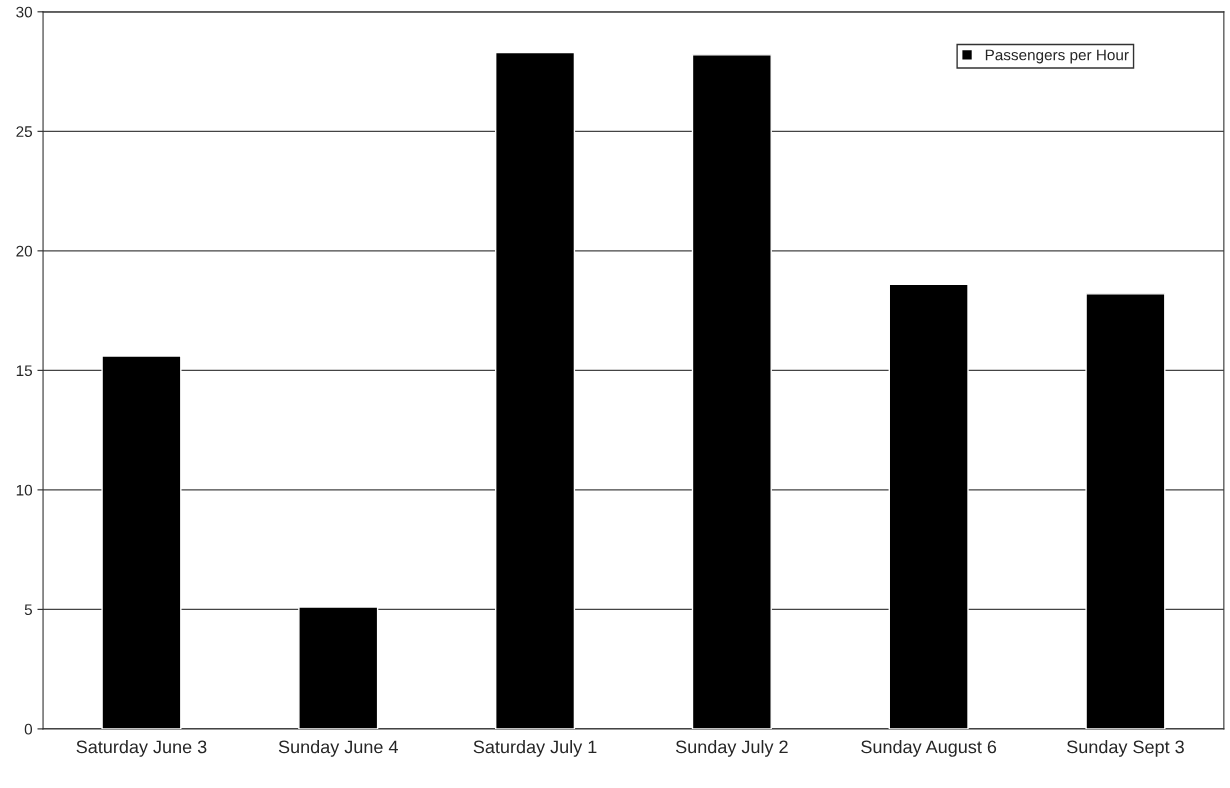 The width and height of the screenshot is (1230, 788). What do you see at coordinates (731, 748) in the screenshot?
I see `x-tick-label: Sunday July 2` at bounding box center [731, 748].